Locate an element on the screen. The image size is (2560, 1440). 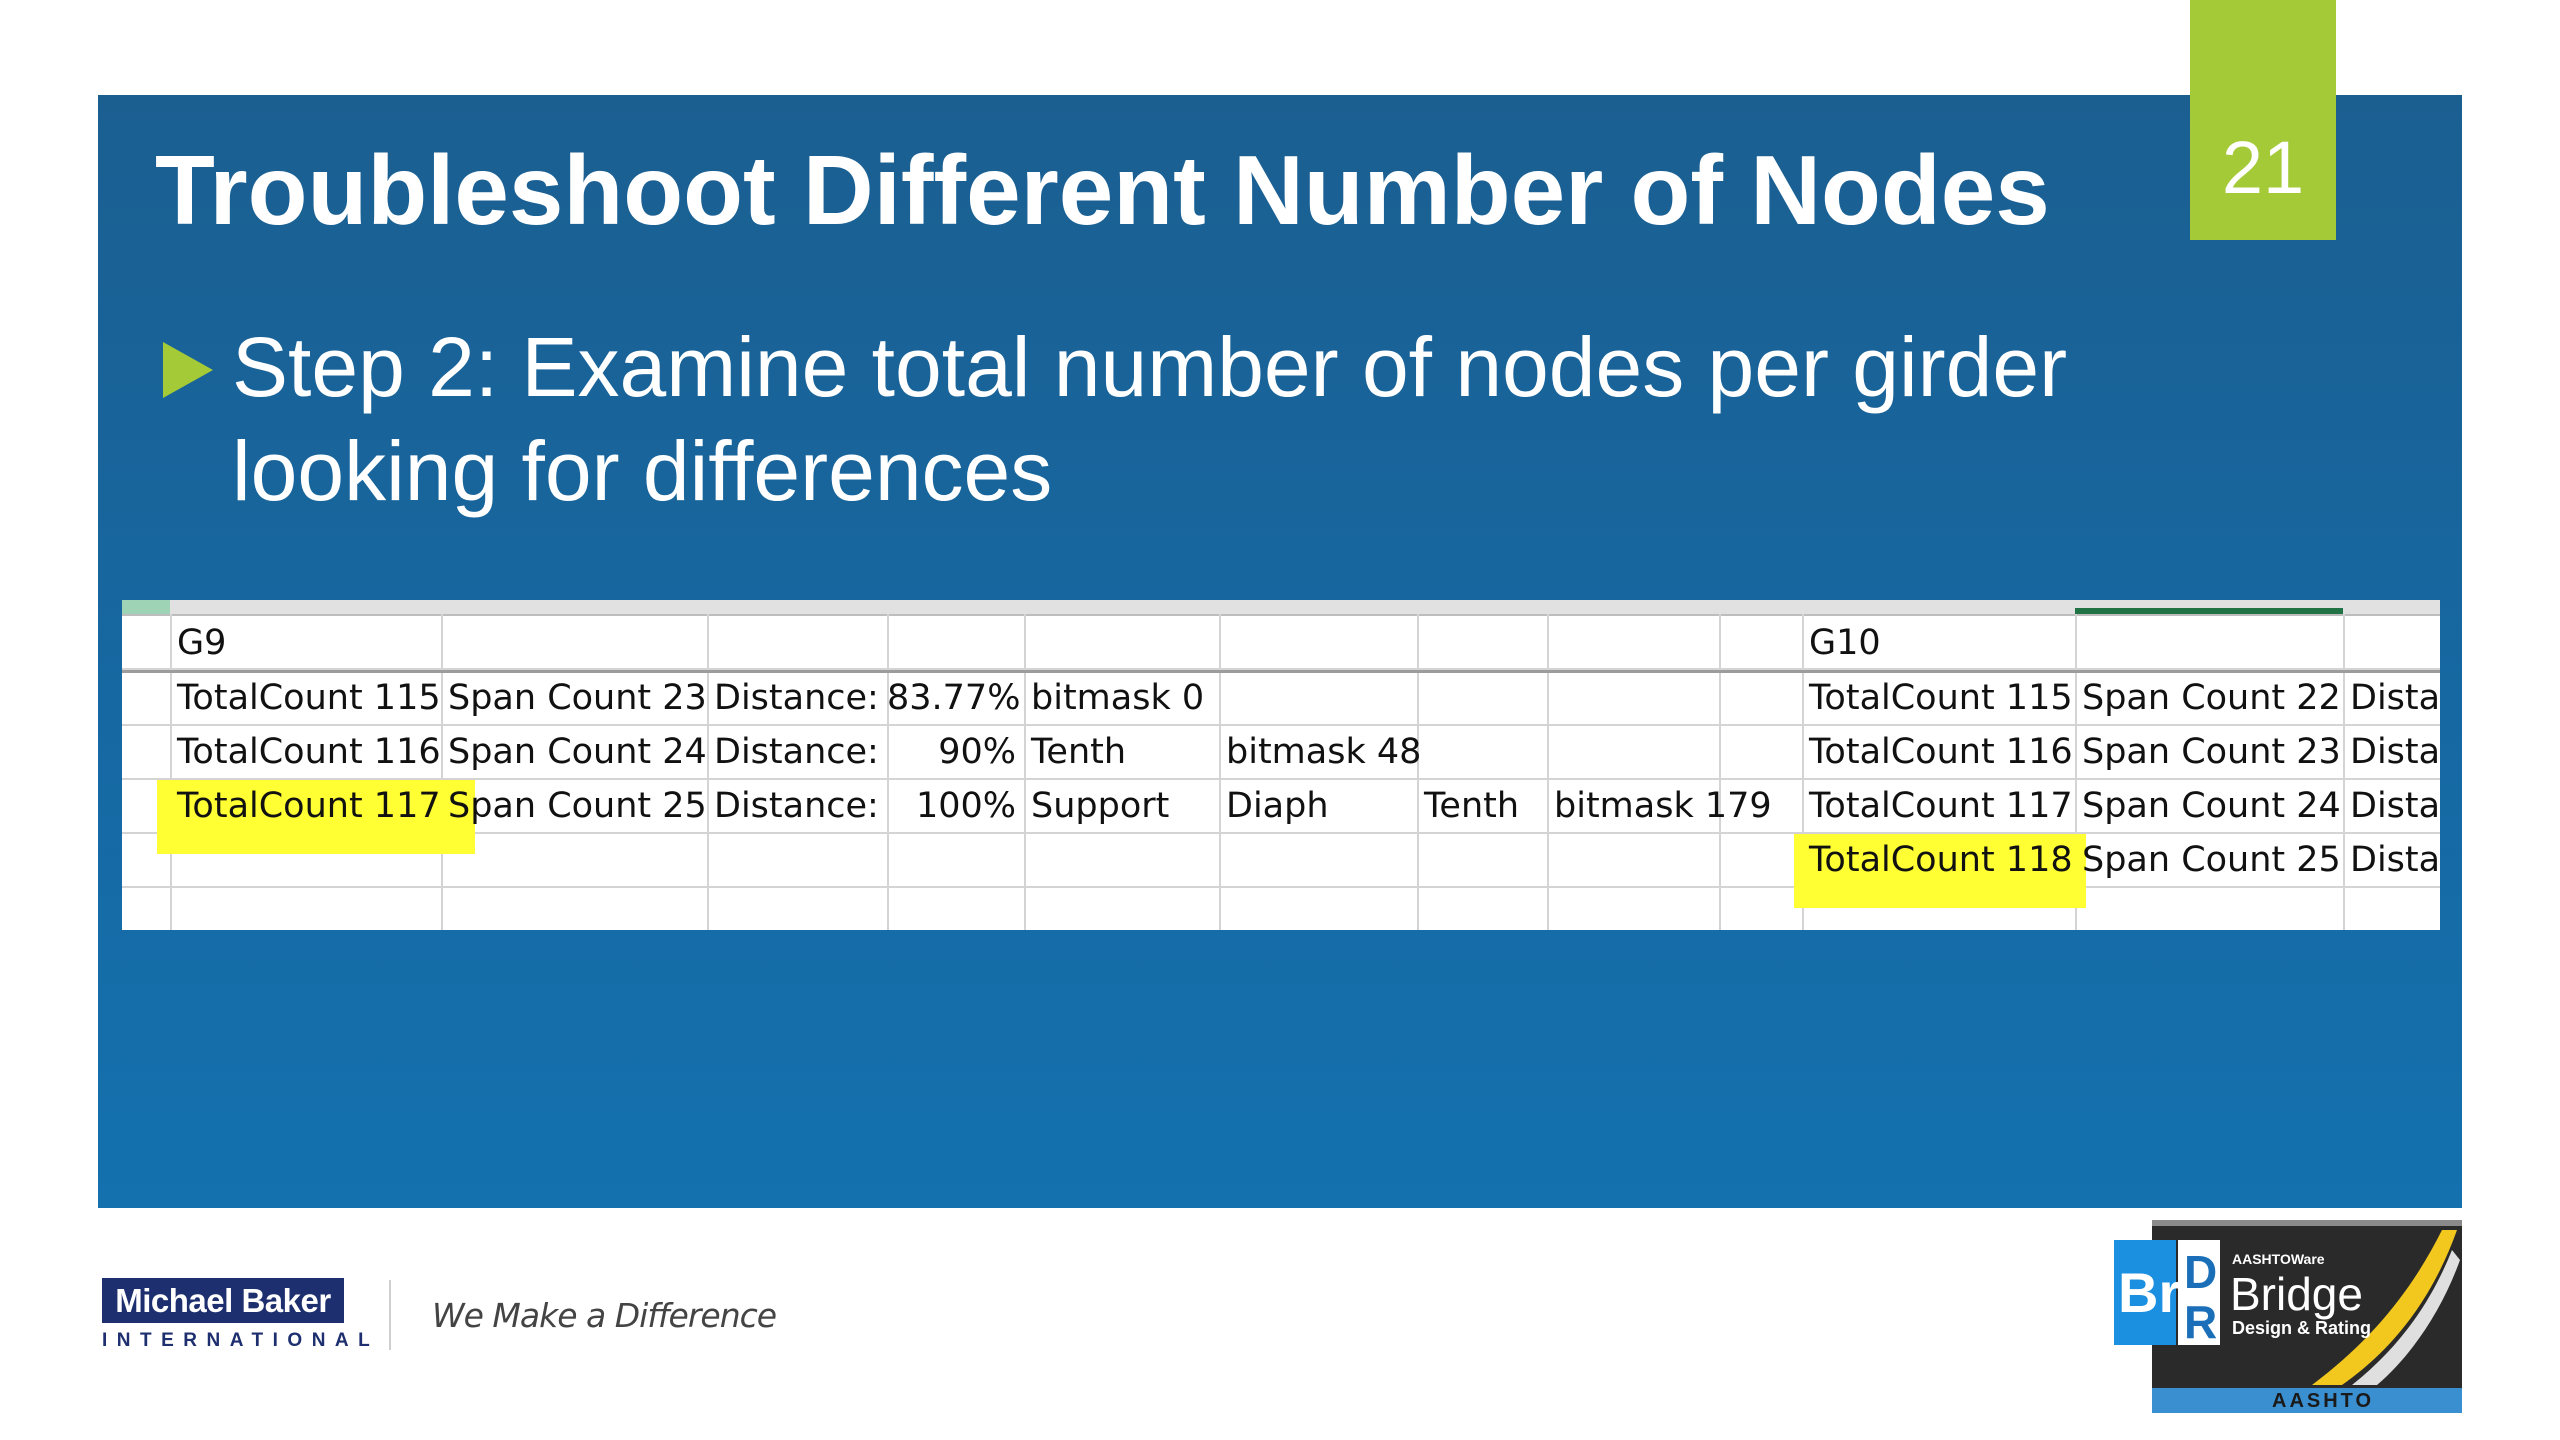
dr-tile is located at coordinates (2199, 1292).